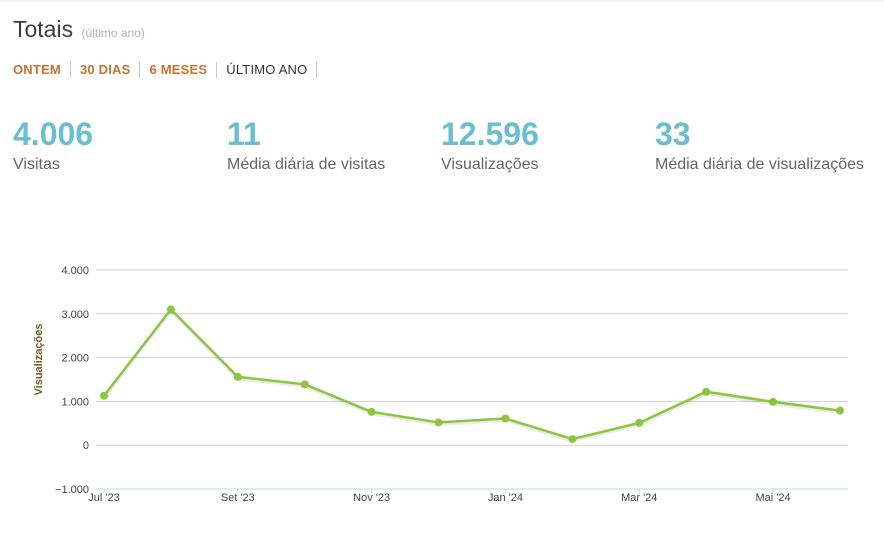 This screenshot has height=533, width=884. I want to click on period-last-year: ÚLTIMO ANO, so click(272, 70).